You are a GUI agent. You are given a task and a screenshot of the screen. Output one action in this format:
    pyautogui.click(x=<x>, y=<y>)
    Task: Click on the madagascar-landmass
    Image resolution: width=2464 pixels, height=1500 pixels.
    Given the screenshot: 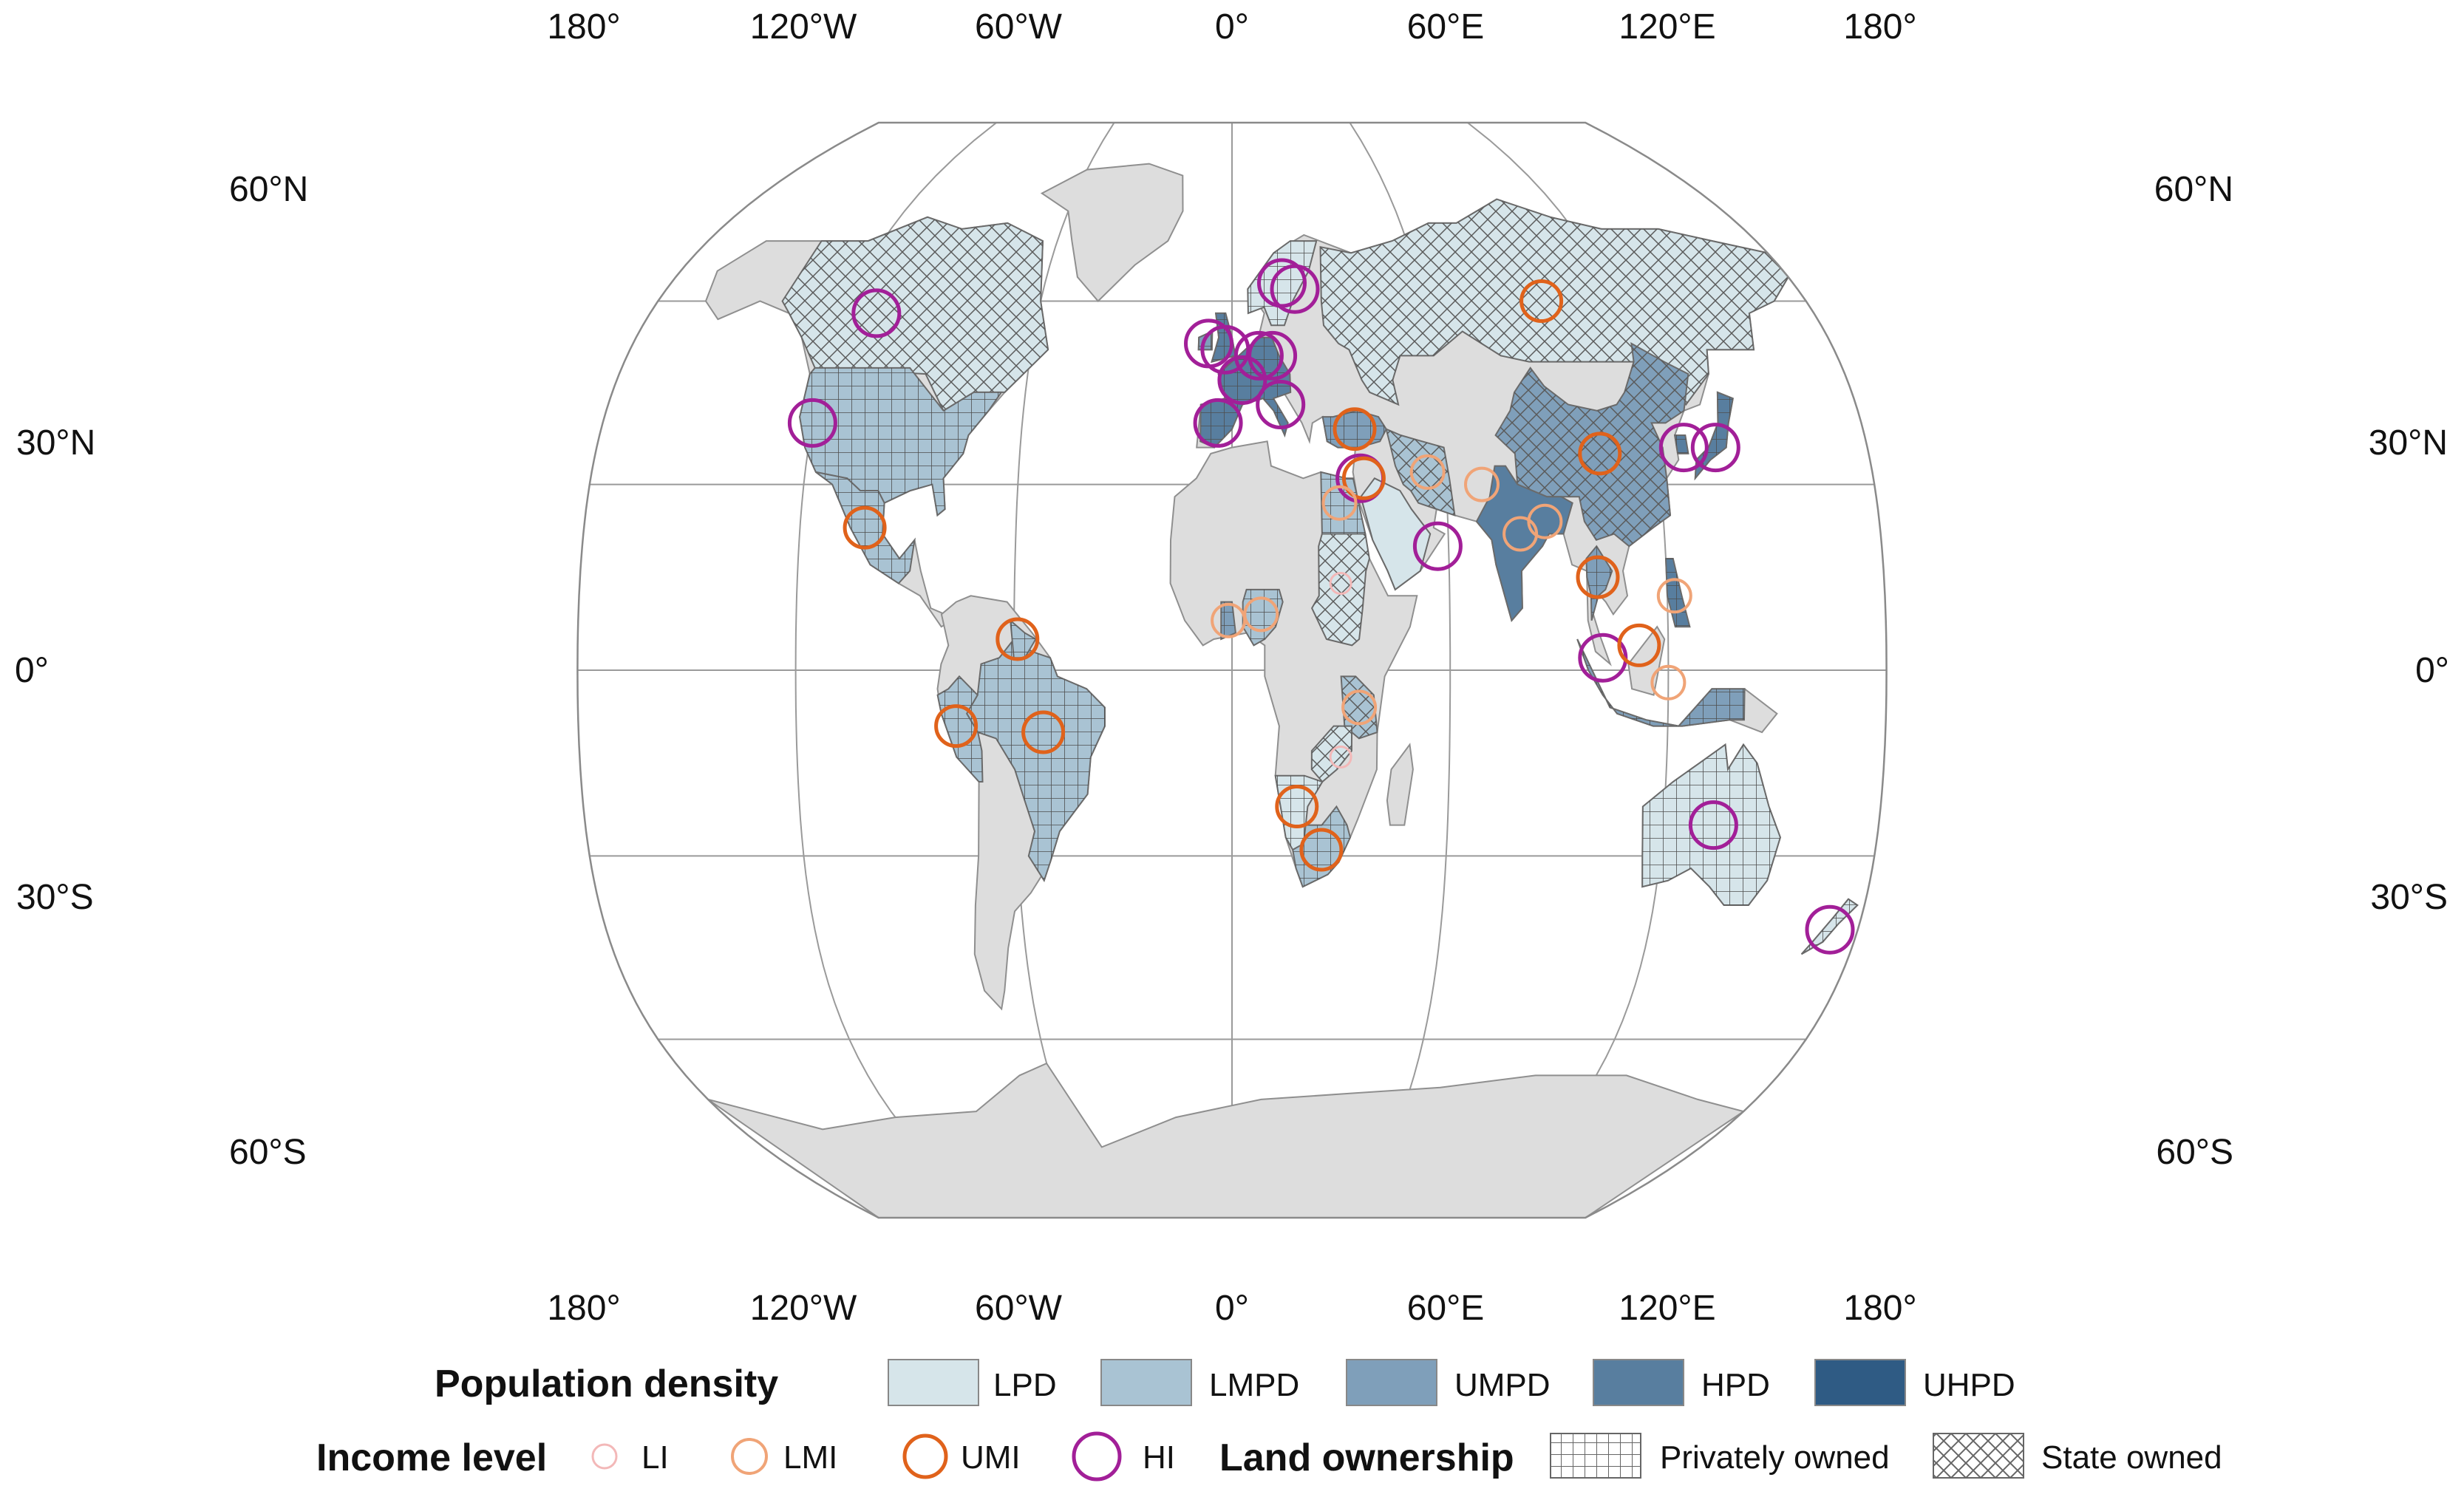 What is the action you would take?
    pyautogui.click(x=1400, y=784)
    